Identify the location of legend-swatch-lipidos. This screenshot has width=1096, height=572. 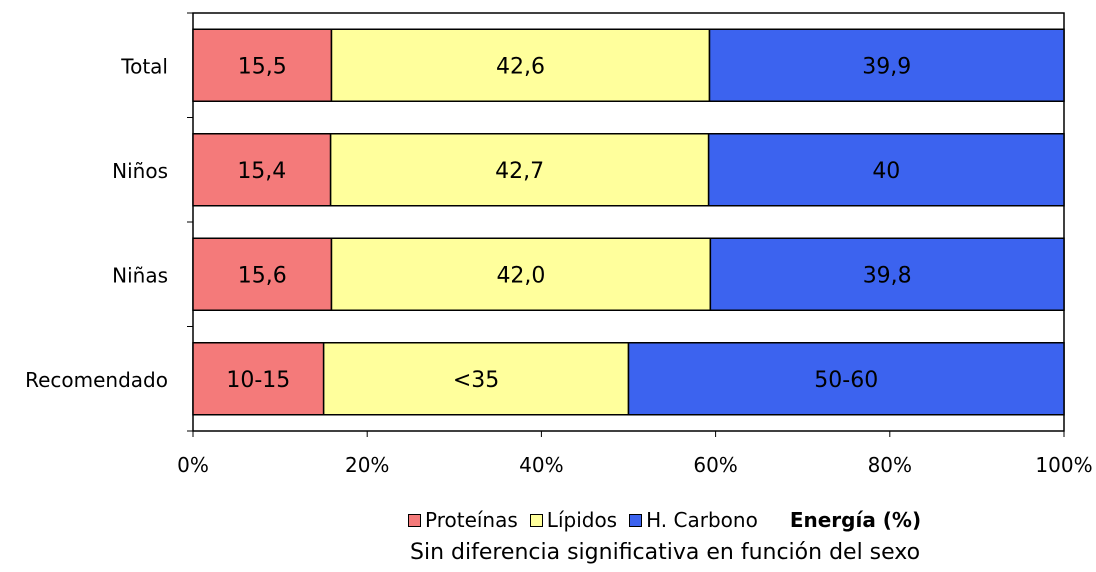
(536, 520).